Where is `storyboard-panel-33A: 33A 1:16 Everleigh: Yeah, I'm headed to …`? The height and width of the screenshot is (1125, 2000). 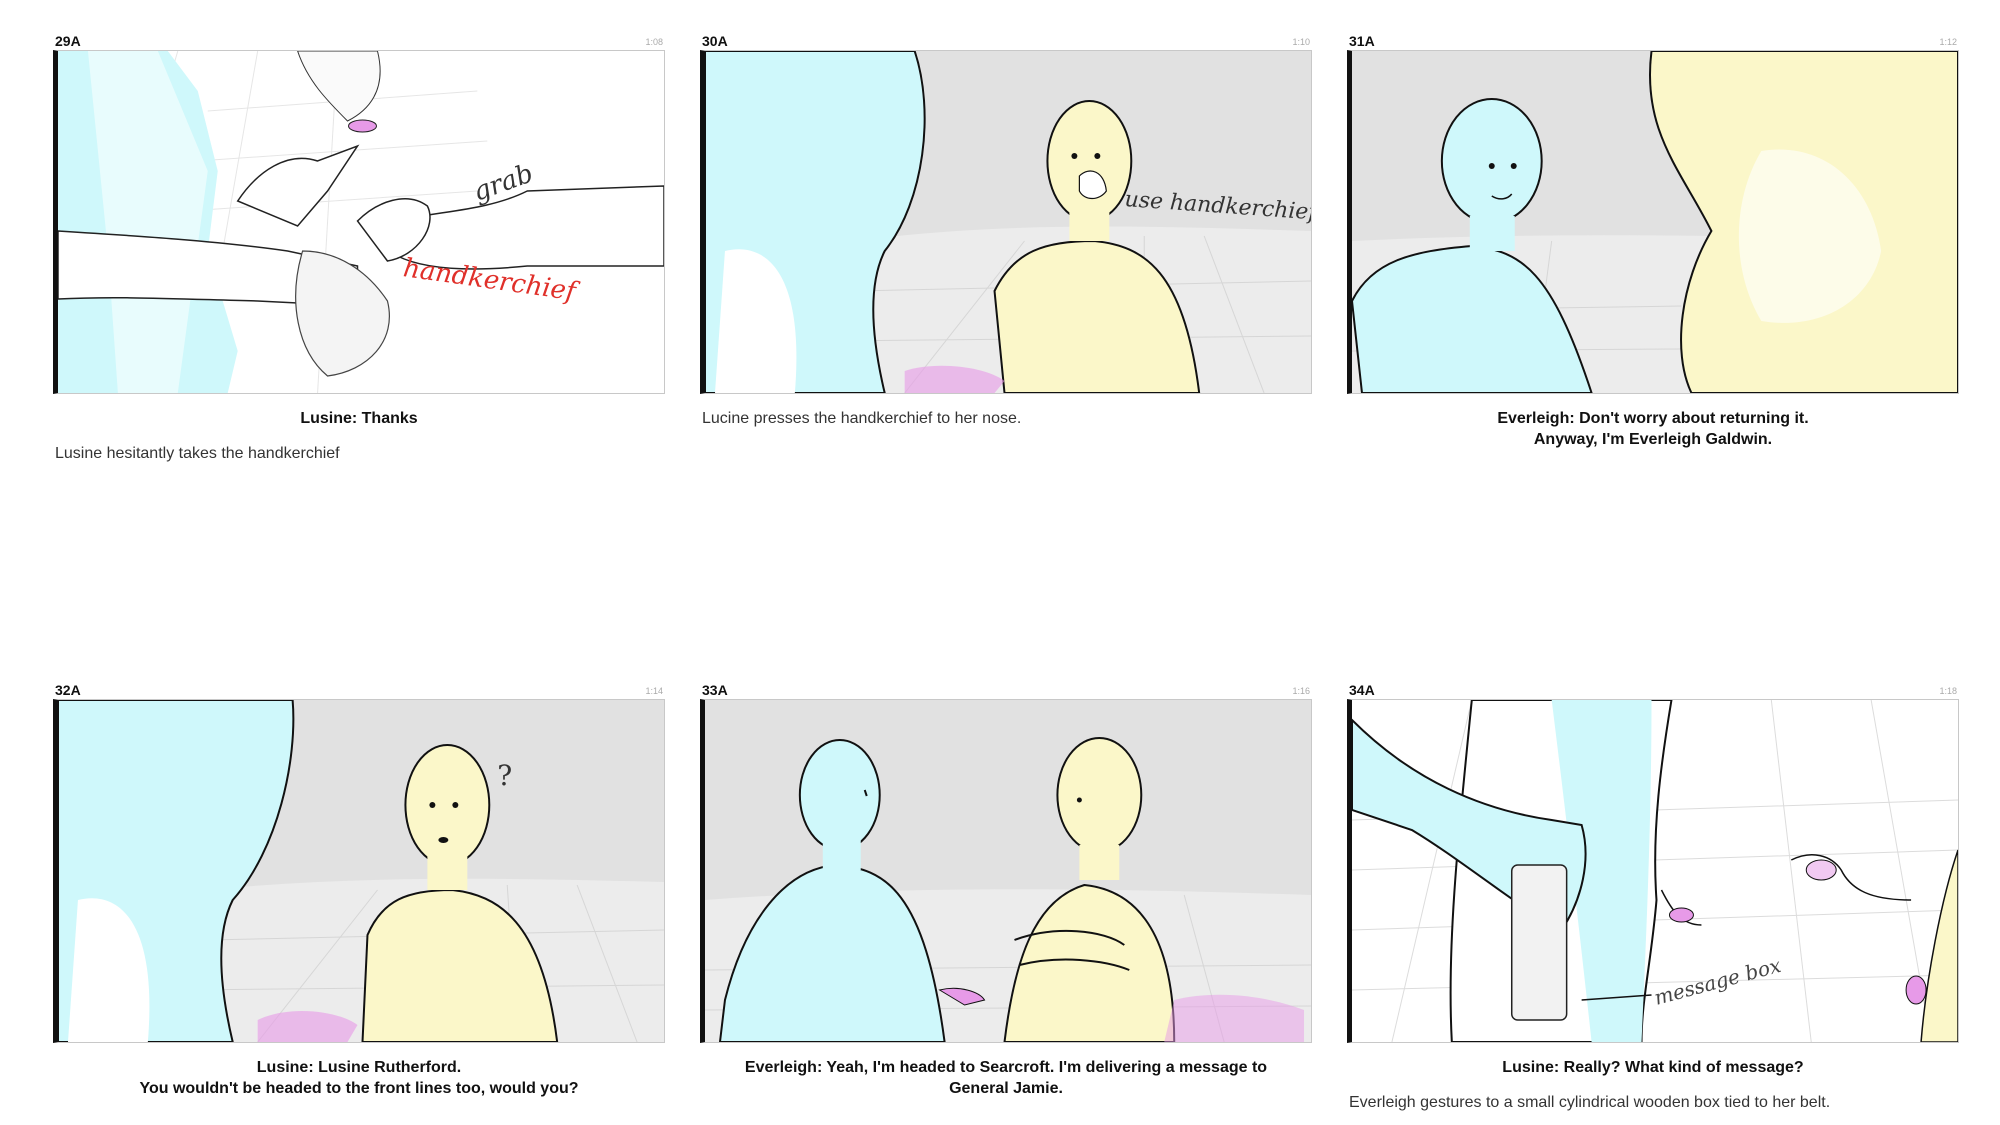 storyboard-panel-33A: 33A 1:16 Everleigh: Yeah, I'm headed to … is located at coordinates (1006, 890).